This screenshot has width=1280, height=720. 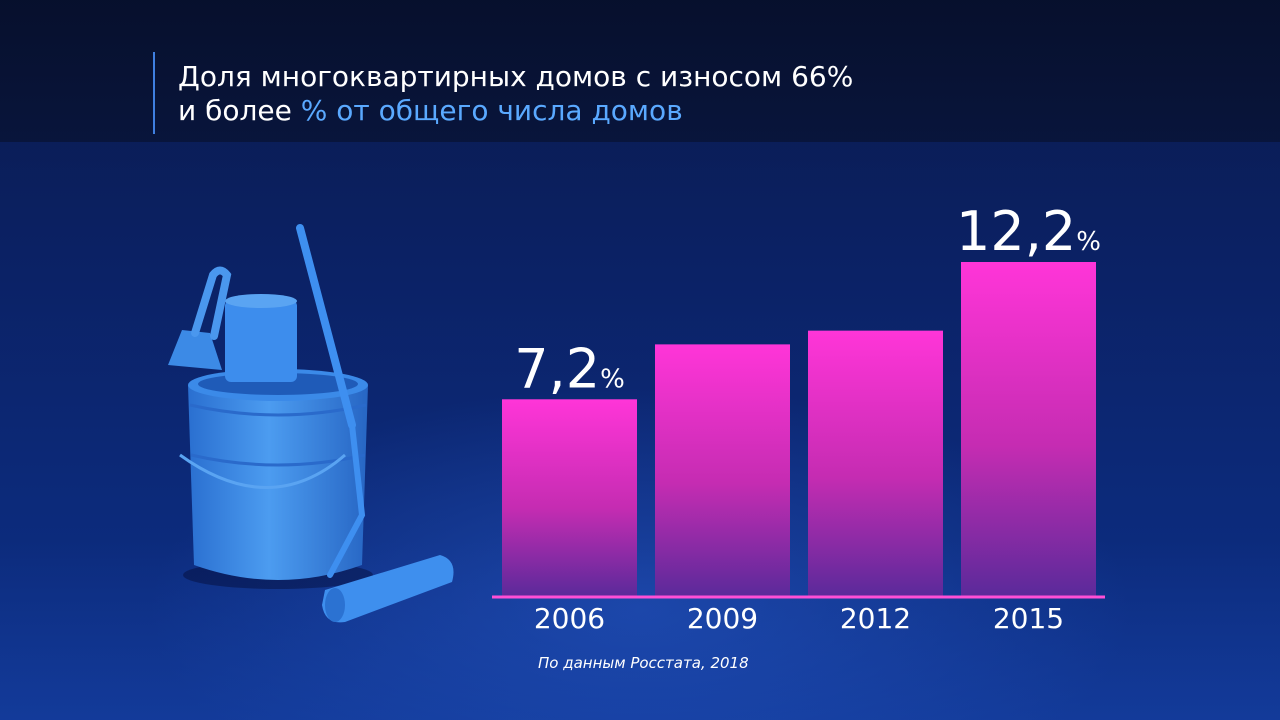 What do you see at coordinates (807, 300) in the screenshot?
I see `data-labels: 7,2%12,2%` at bounding box center [807, 300].